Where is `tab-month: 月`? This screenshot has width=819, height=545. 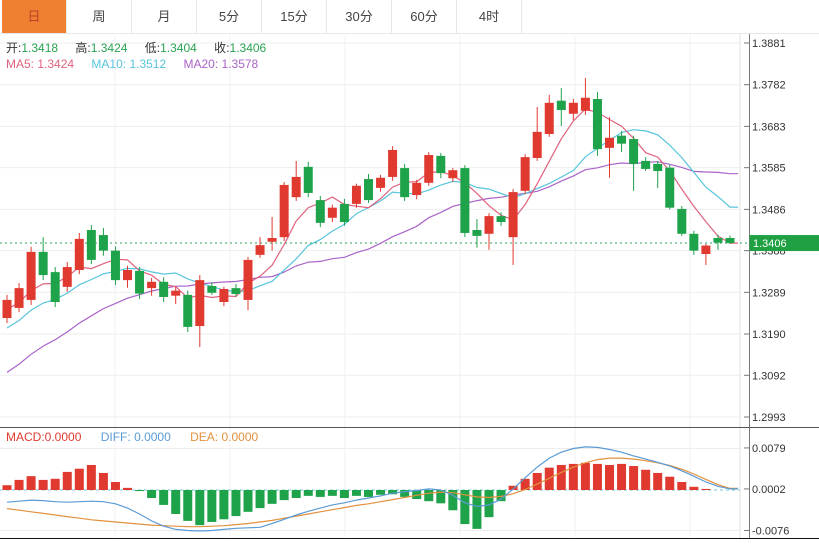 tab-month: 月 is located at coordinates (164, 16).